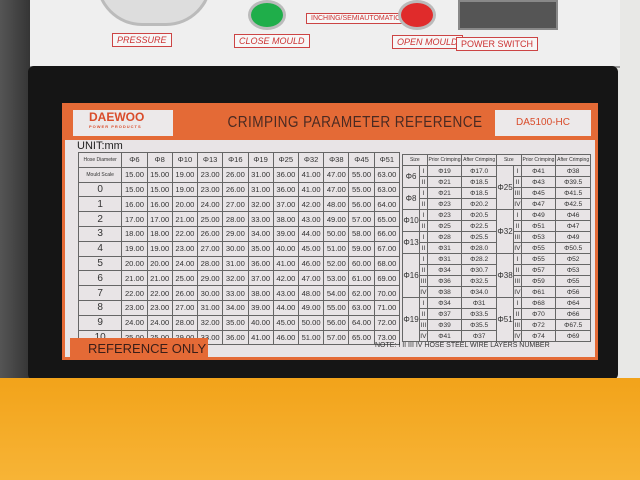  I want to click on value-cell: 38.00, so click(285, 219).